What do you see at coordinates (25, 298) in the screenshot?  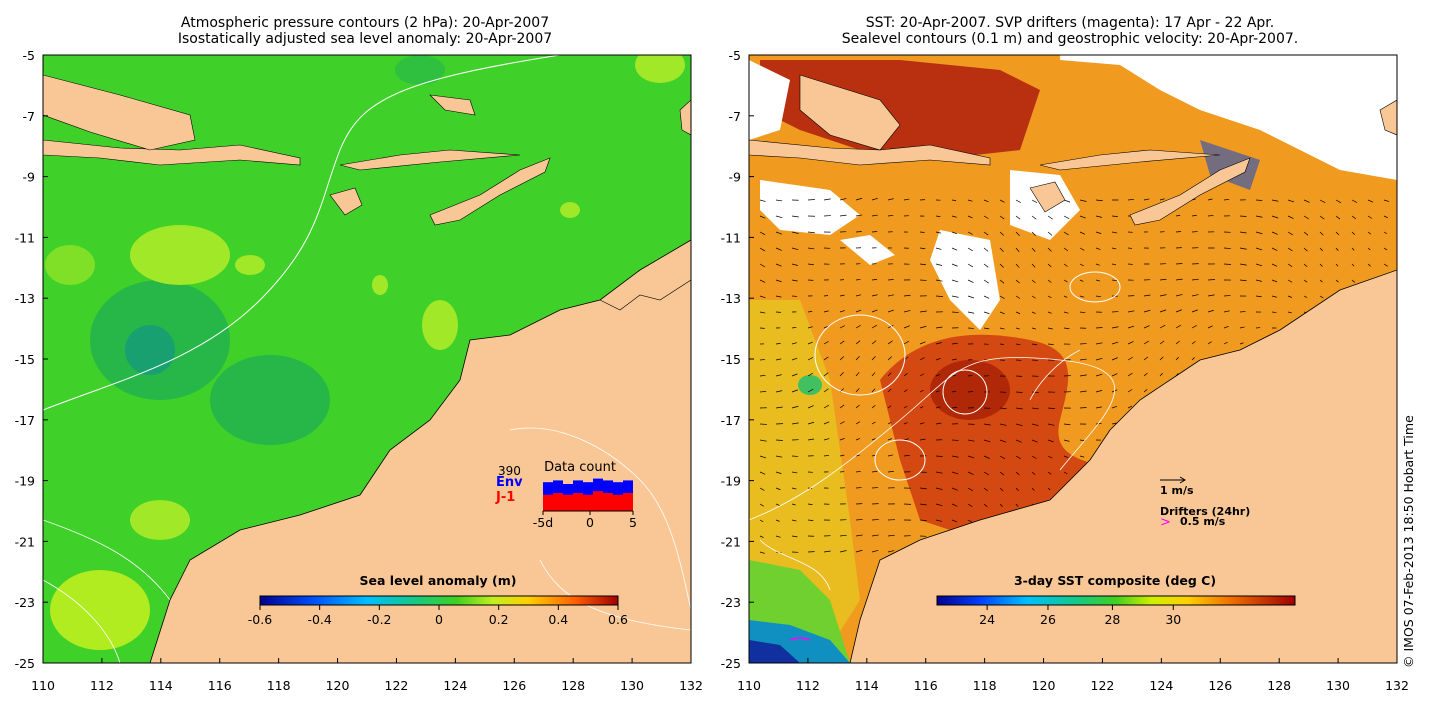 I see `y-tick-label: -13` at bounding box center [25, 298].